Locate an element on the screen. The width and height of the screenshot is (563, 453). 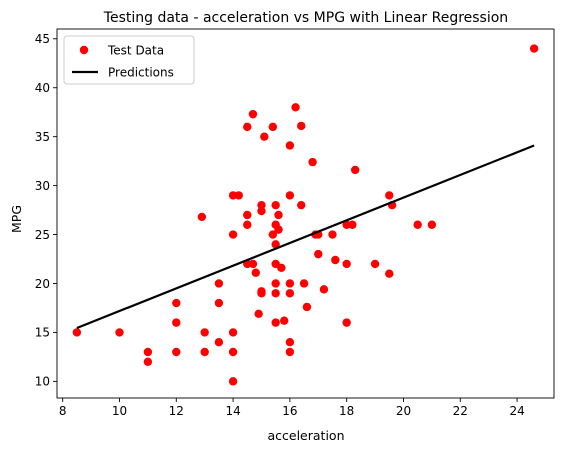
y-tick-label: 10 is located at coordinates (42, 382).